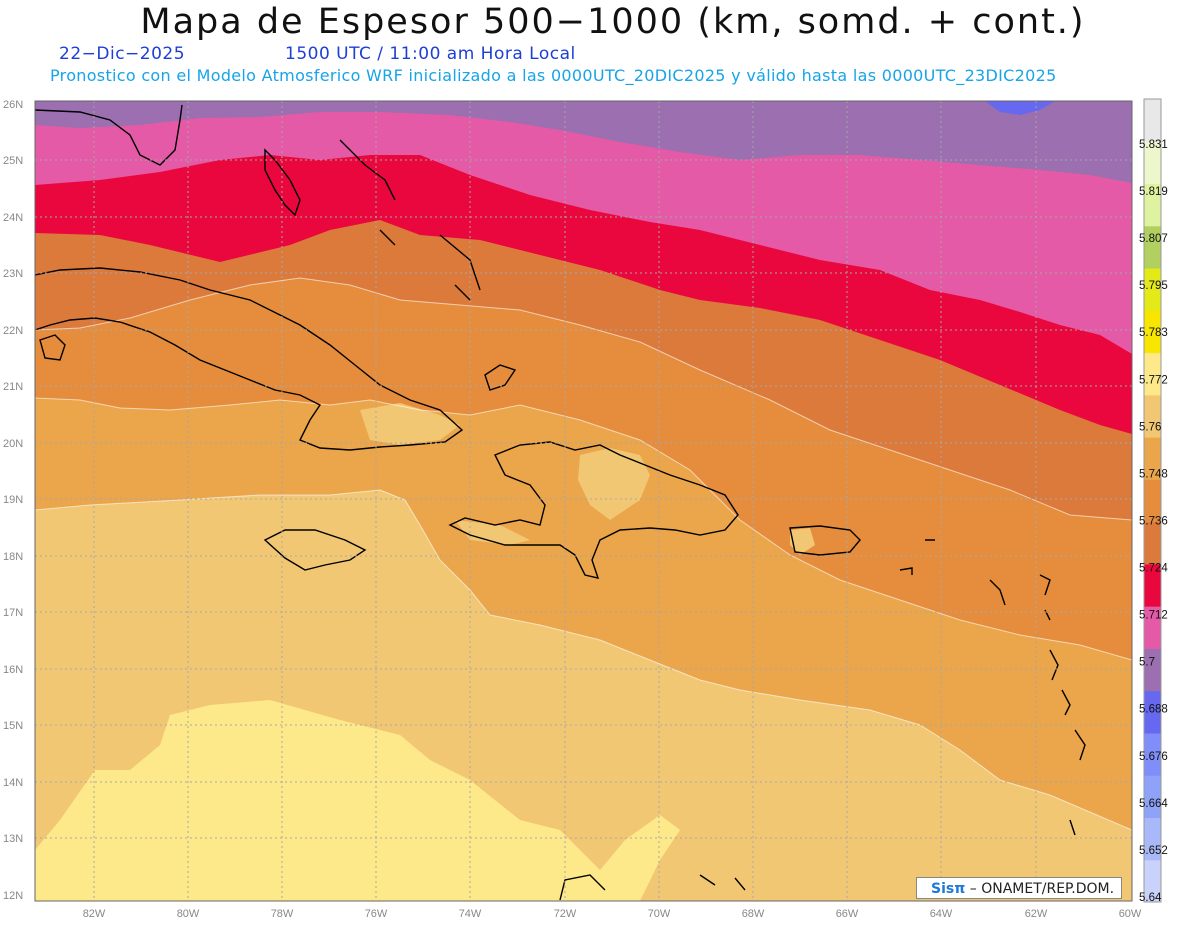 The width and height of the screenshot is (1200, 927). Describe the element at coordinates (282, 914) in the screenshot. I see `lon-label: 78W` at that location.